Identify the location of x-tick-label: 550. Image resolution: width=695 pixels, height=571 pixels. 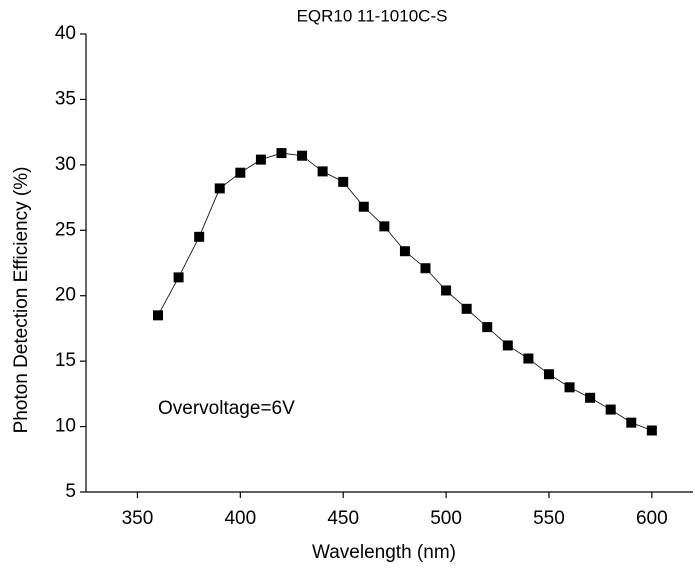
(549, 518).